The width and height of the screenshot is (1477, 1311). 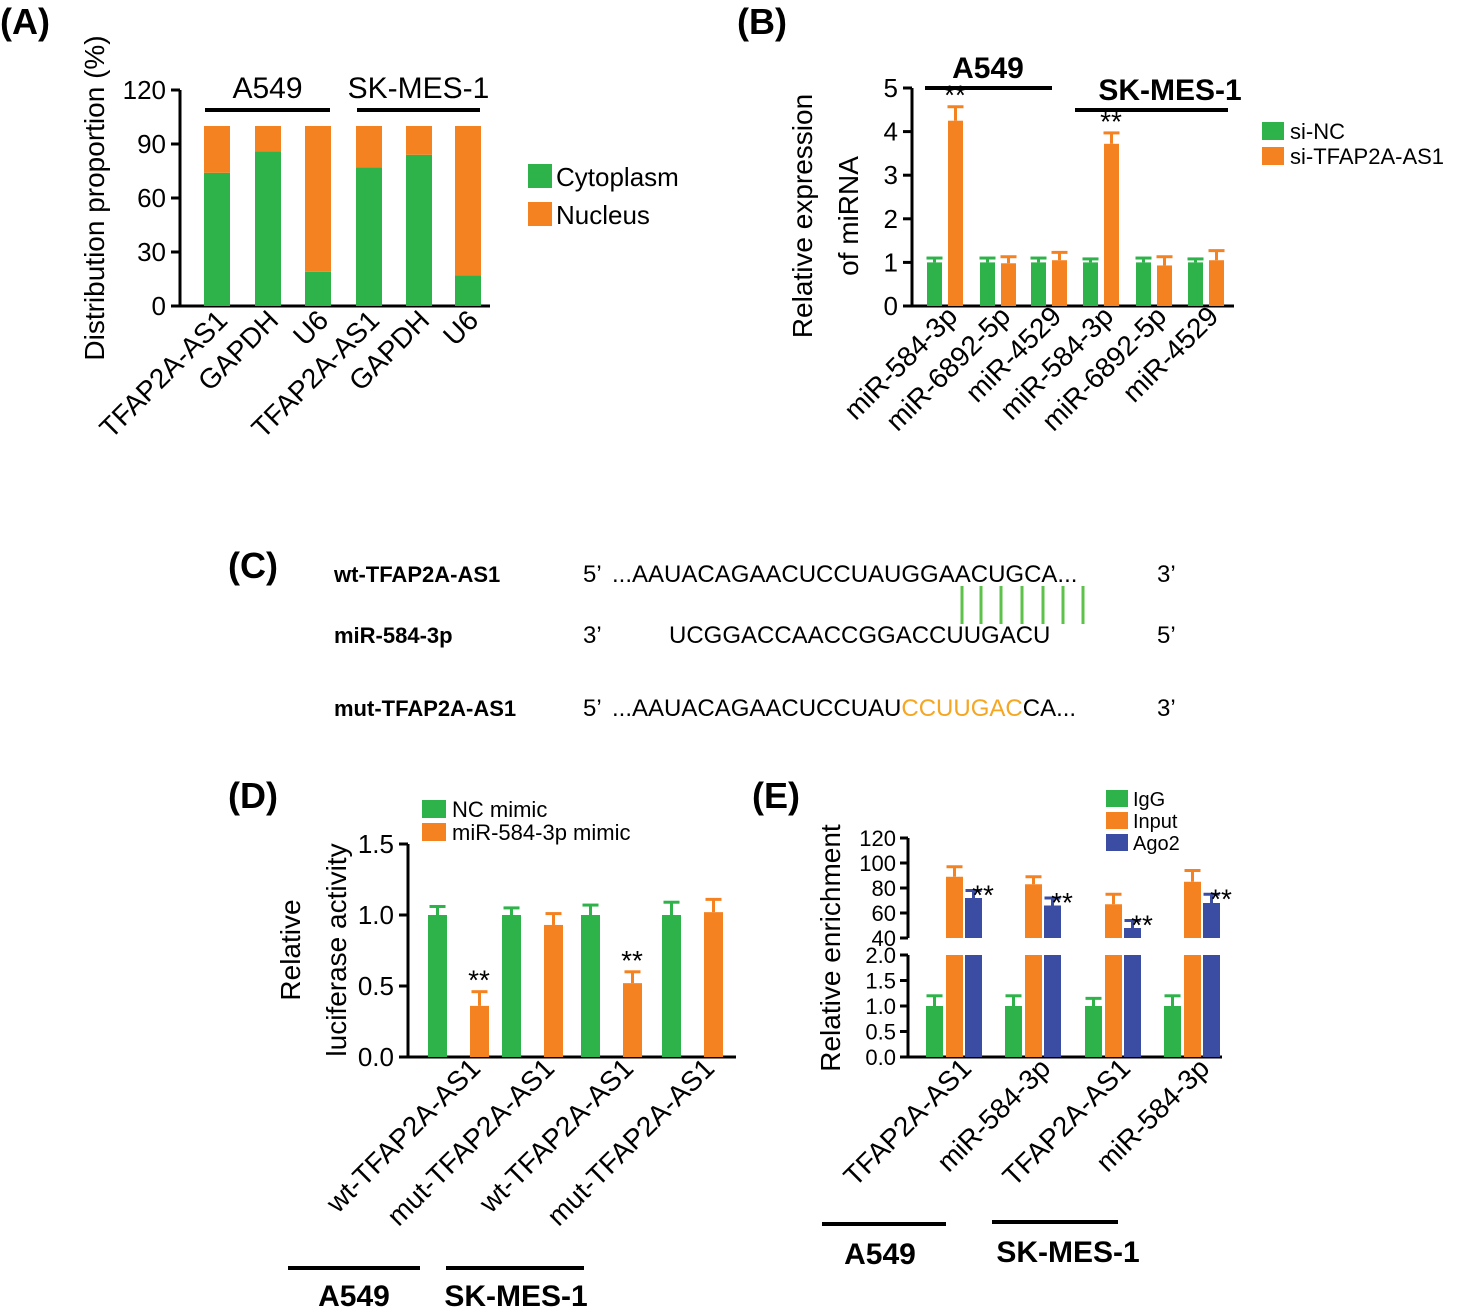 What do you see at coordinates (336, 949) in the screenshot?
I see `y-axis-title-d-line2: luciferase activity` at bounding box center [336, 949].